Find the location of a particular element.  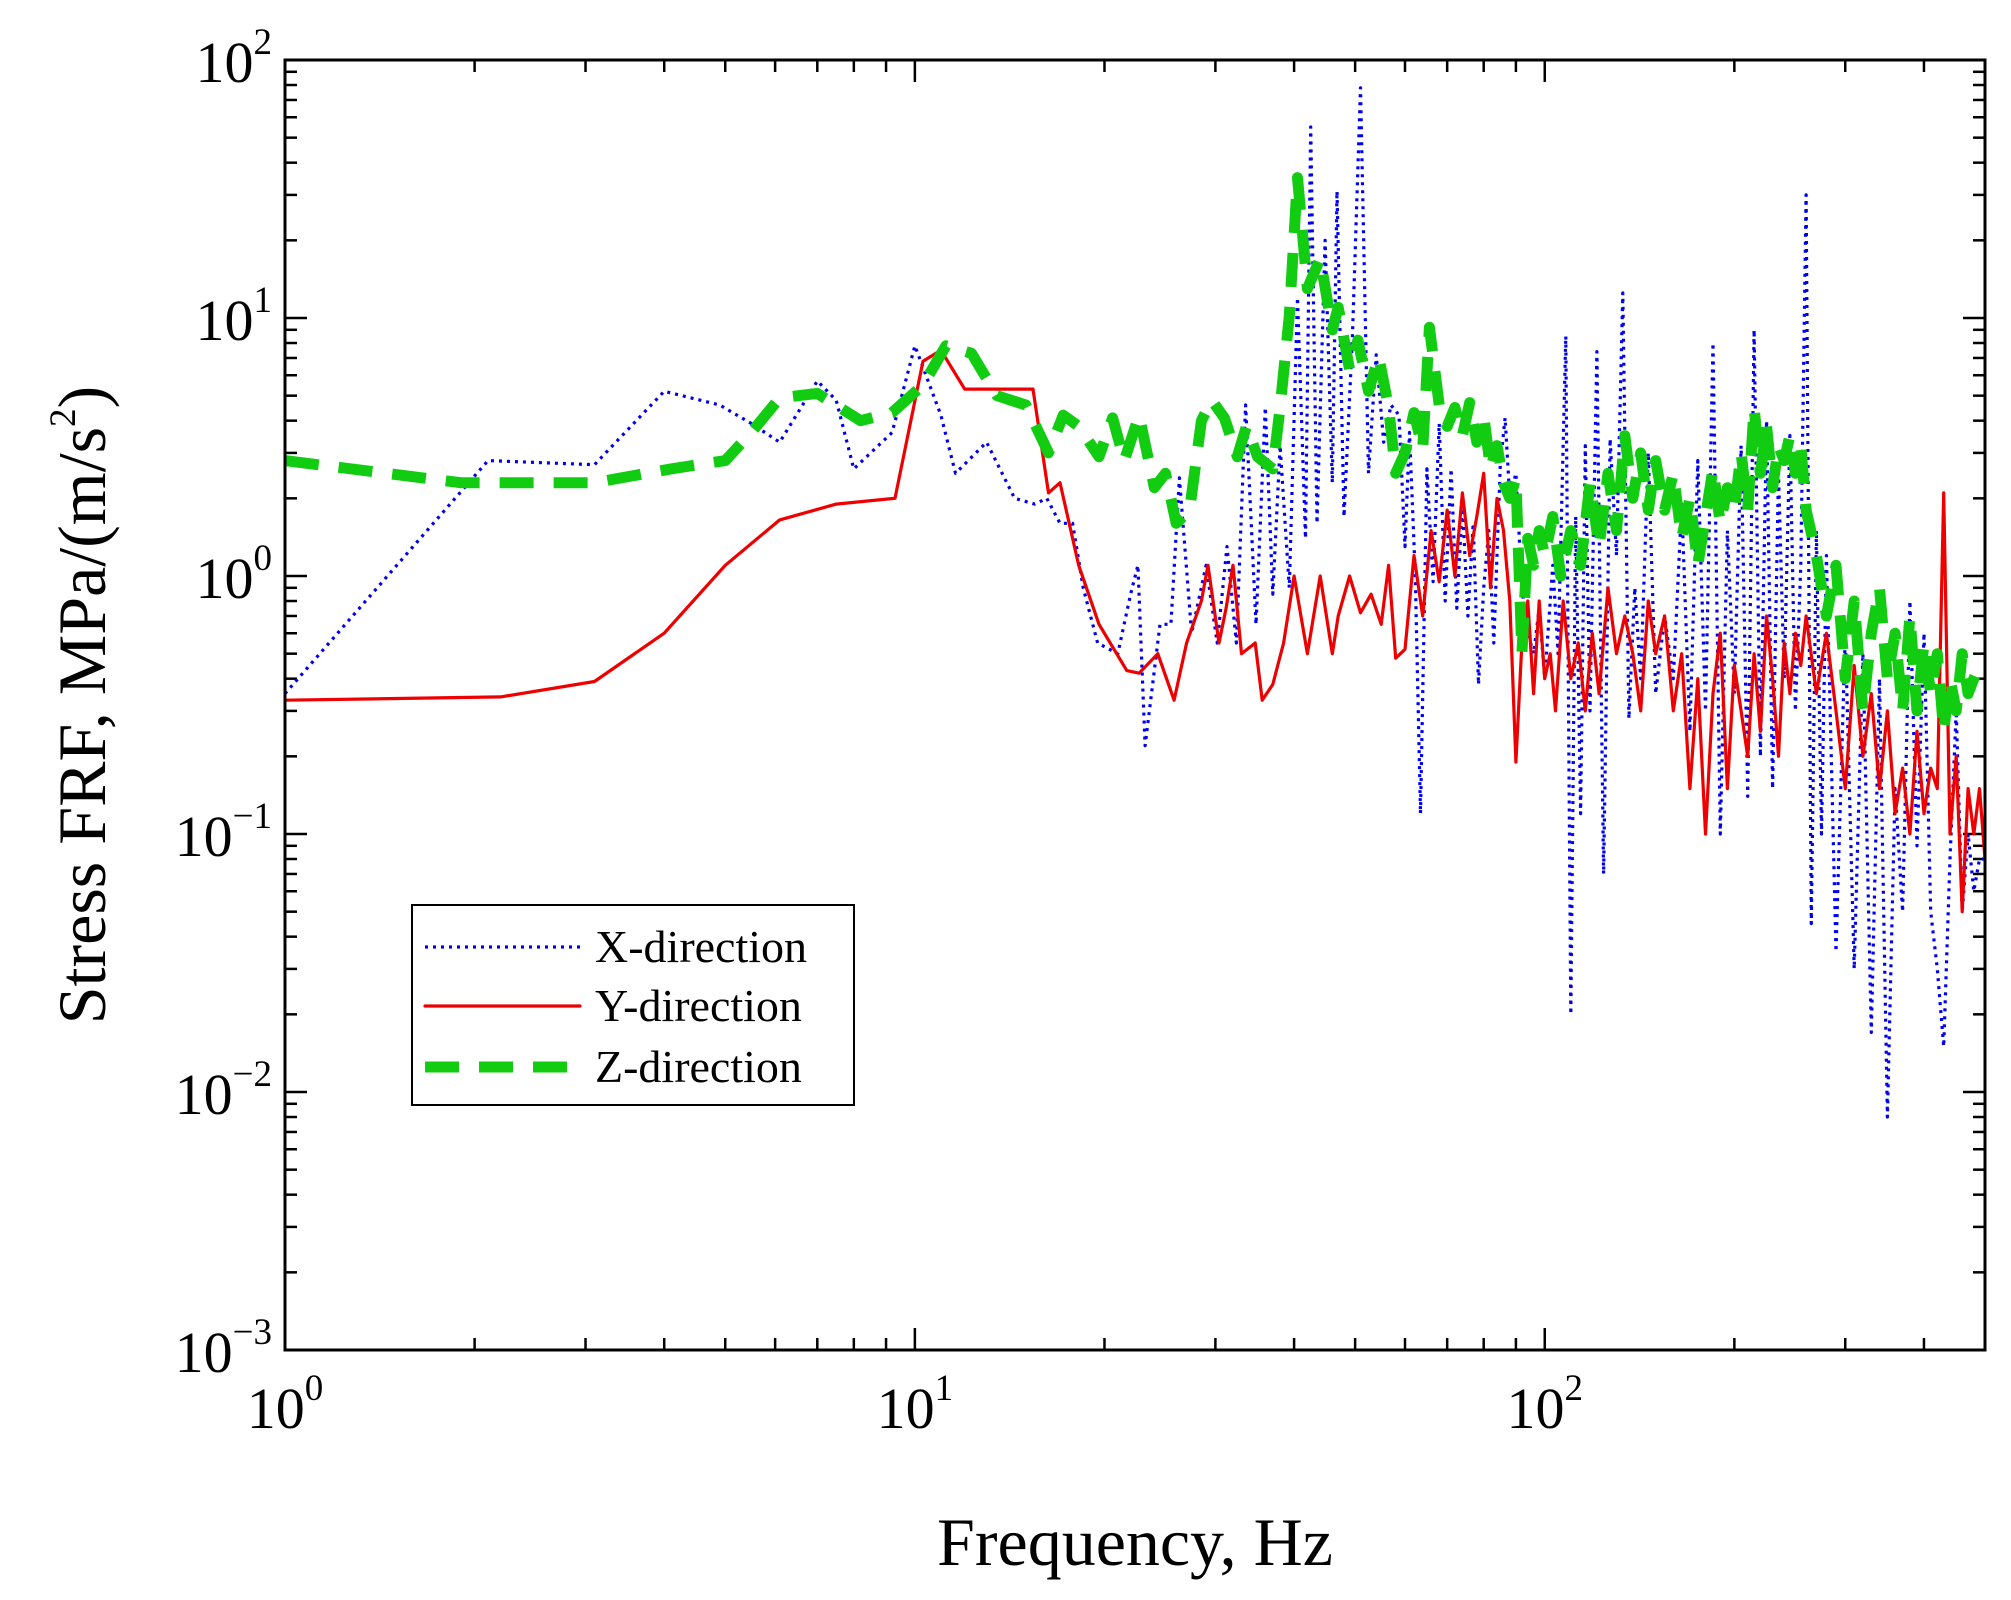

y-tick-label: 10⁻³ is located at coordinates (223, 1348).